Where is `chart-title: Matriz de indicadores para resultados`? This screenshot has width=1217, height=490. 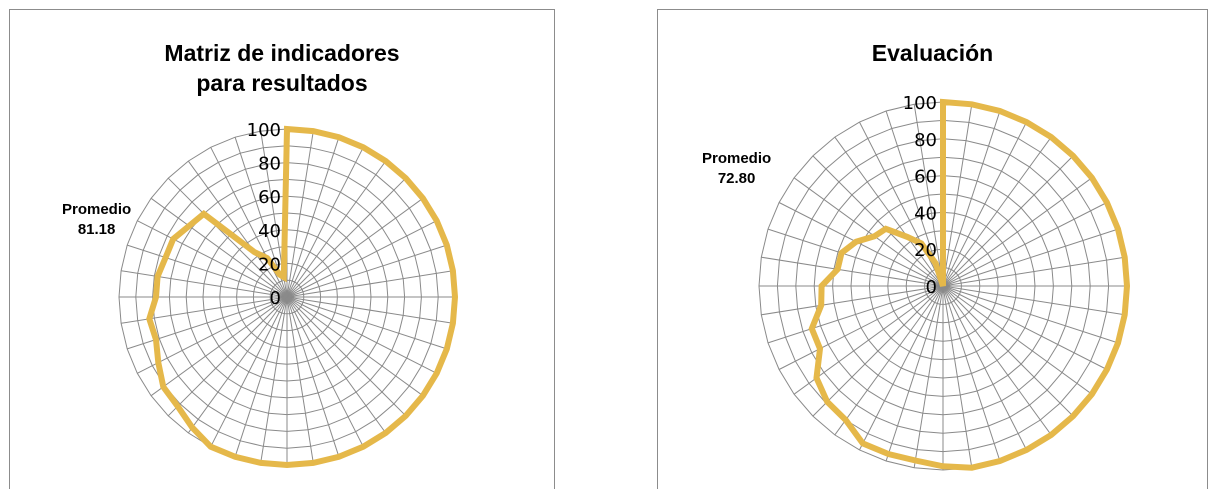 chart-title: Matriz de indicadores para resultados is located at coordinates (282, 68).